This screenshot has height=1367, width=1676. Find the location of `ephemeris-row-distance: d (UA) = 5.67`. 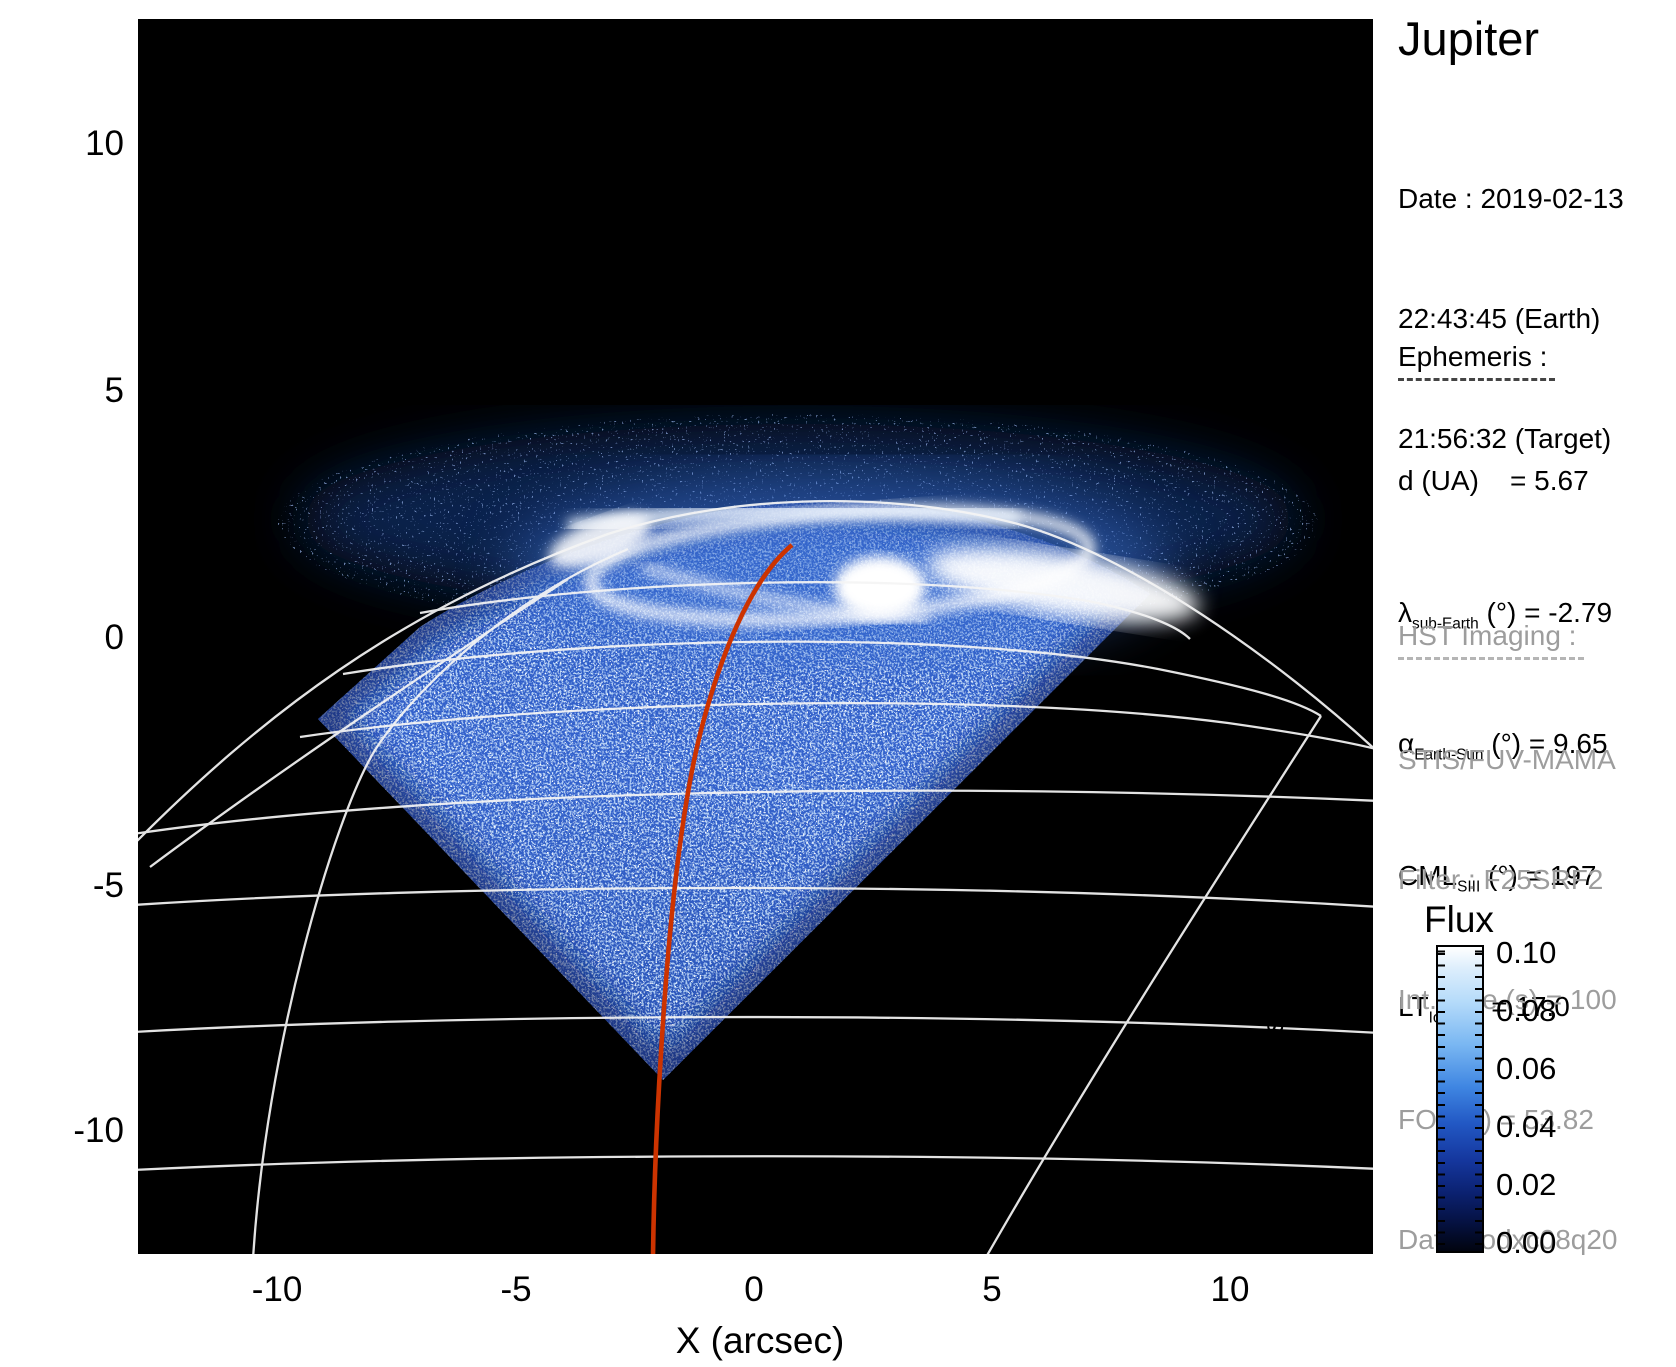

ephemeris-row-distance: d (UA) = 5.67 is located at coordinates (1493, 480).